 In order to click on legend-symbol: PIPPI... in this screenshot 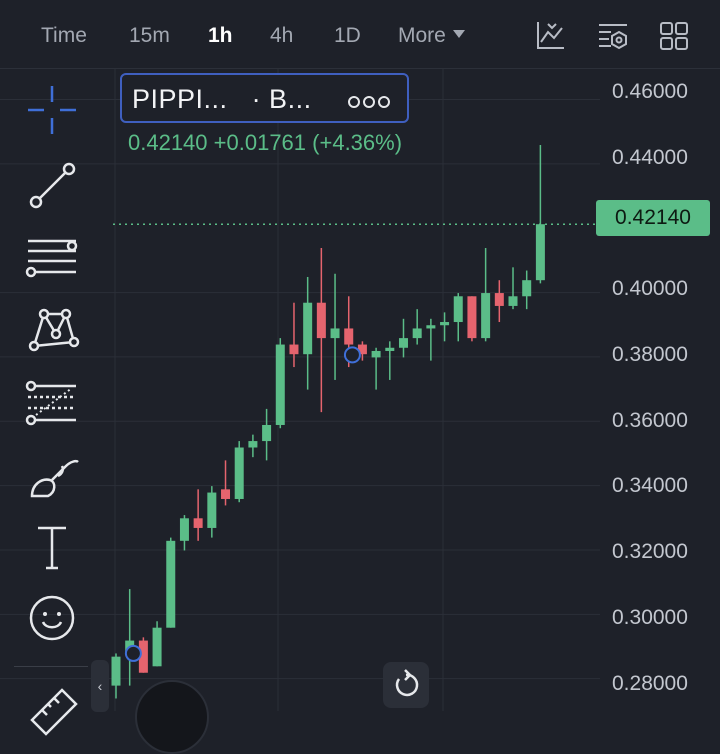, I will do `click(180, 99)`.